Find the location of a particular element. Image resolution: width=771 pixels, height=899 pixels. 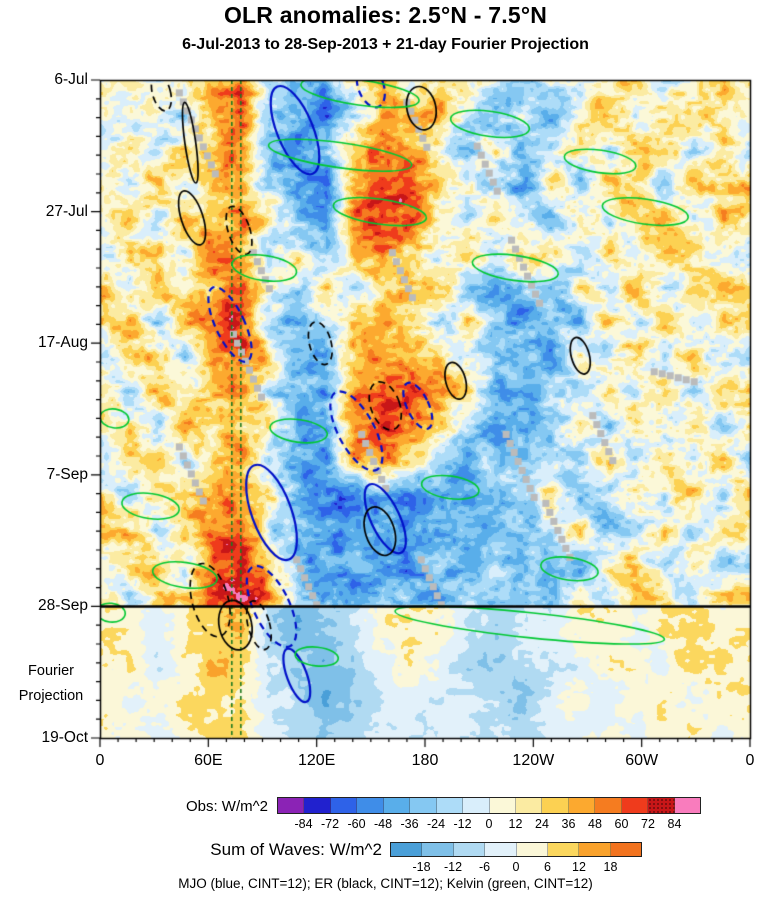

waves-colorbar-label: Sum of Waves: W/m^2 is located at coordinates (296, 849).